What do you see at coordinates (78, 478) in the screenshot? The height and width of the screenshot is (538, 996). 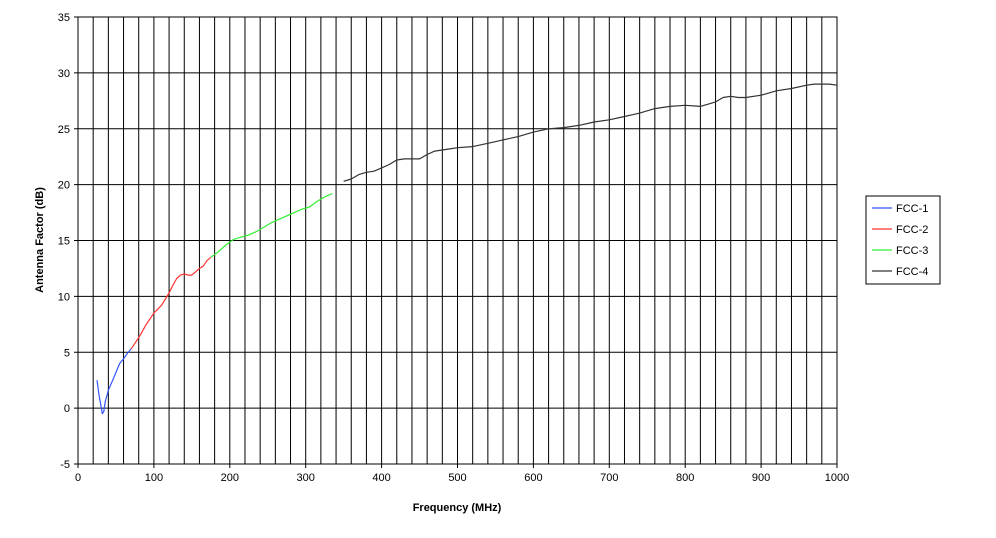 I see `x-tick-label: 0` at bounding box center [78, 478].